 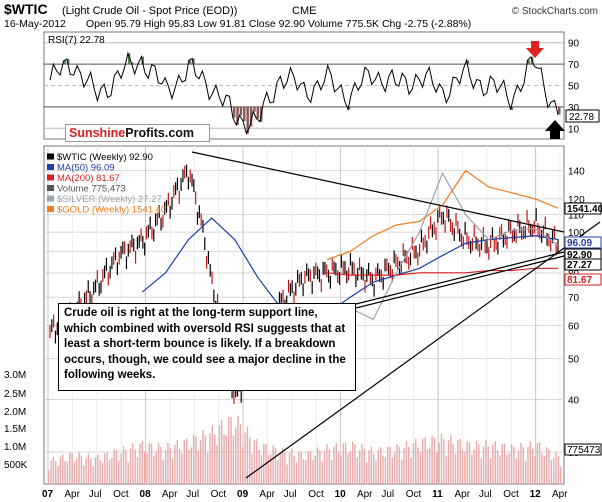 I want to click on rsi-label: RSI(7) 22.78, so click(x=76, y=40).